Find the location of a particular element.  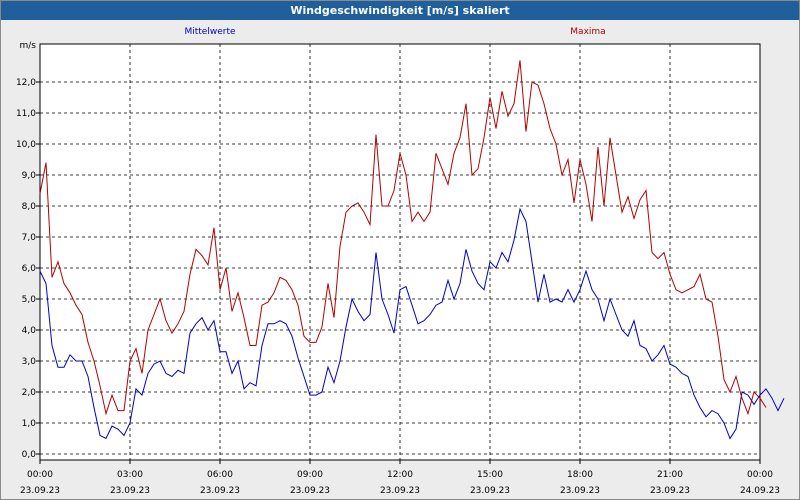

x-tick-time: 06:00 is located at coordinates (220, 475).